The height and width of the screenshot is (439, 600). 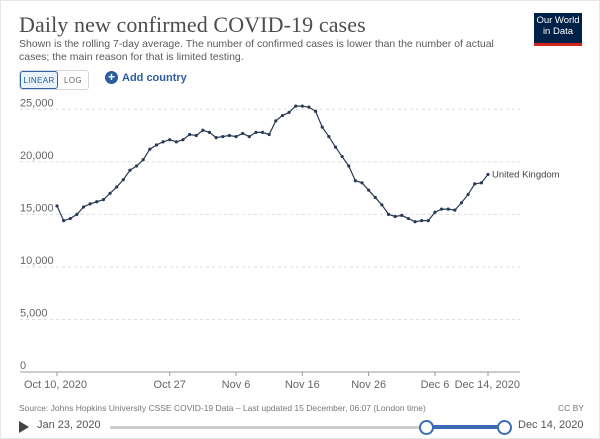 What do you see at coordinates (302, 385) in the screenshot?
I see `x-tick-label: Nov 16` at bounding box center [302, 385].